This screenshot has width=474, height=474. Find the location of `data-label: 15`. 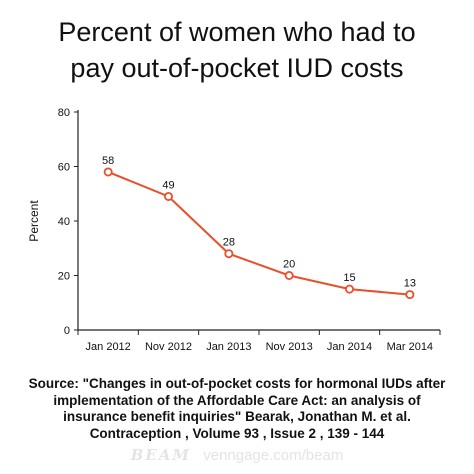

data-label: 15 is located at coordinates (349, 278).